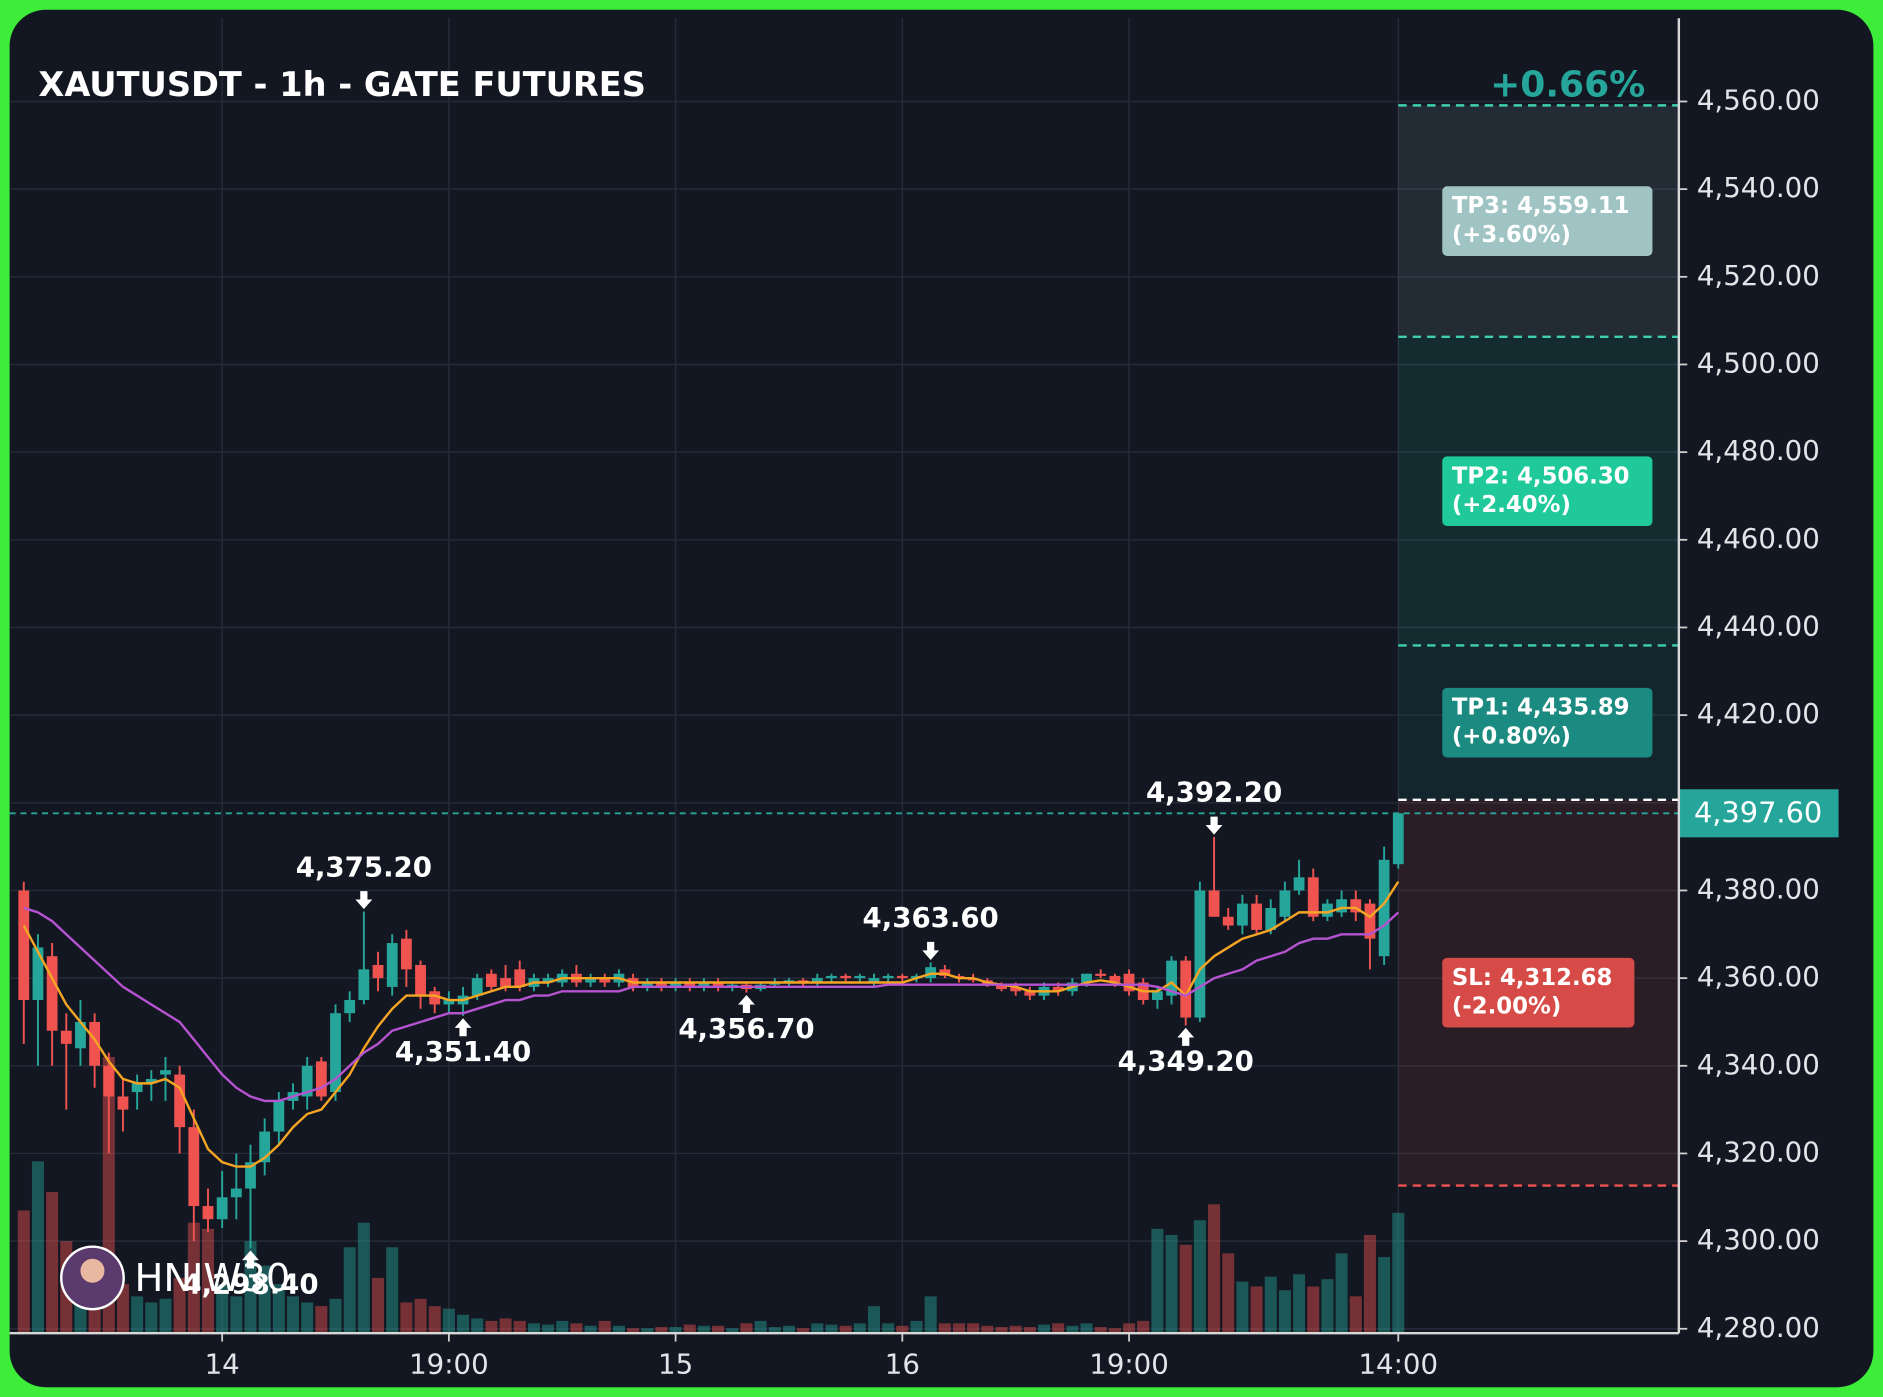  Describe the element at coordinates (1758, 187) in the screenshot. I see `y-tick-label: 4,540.00` at that location.